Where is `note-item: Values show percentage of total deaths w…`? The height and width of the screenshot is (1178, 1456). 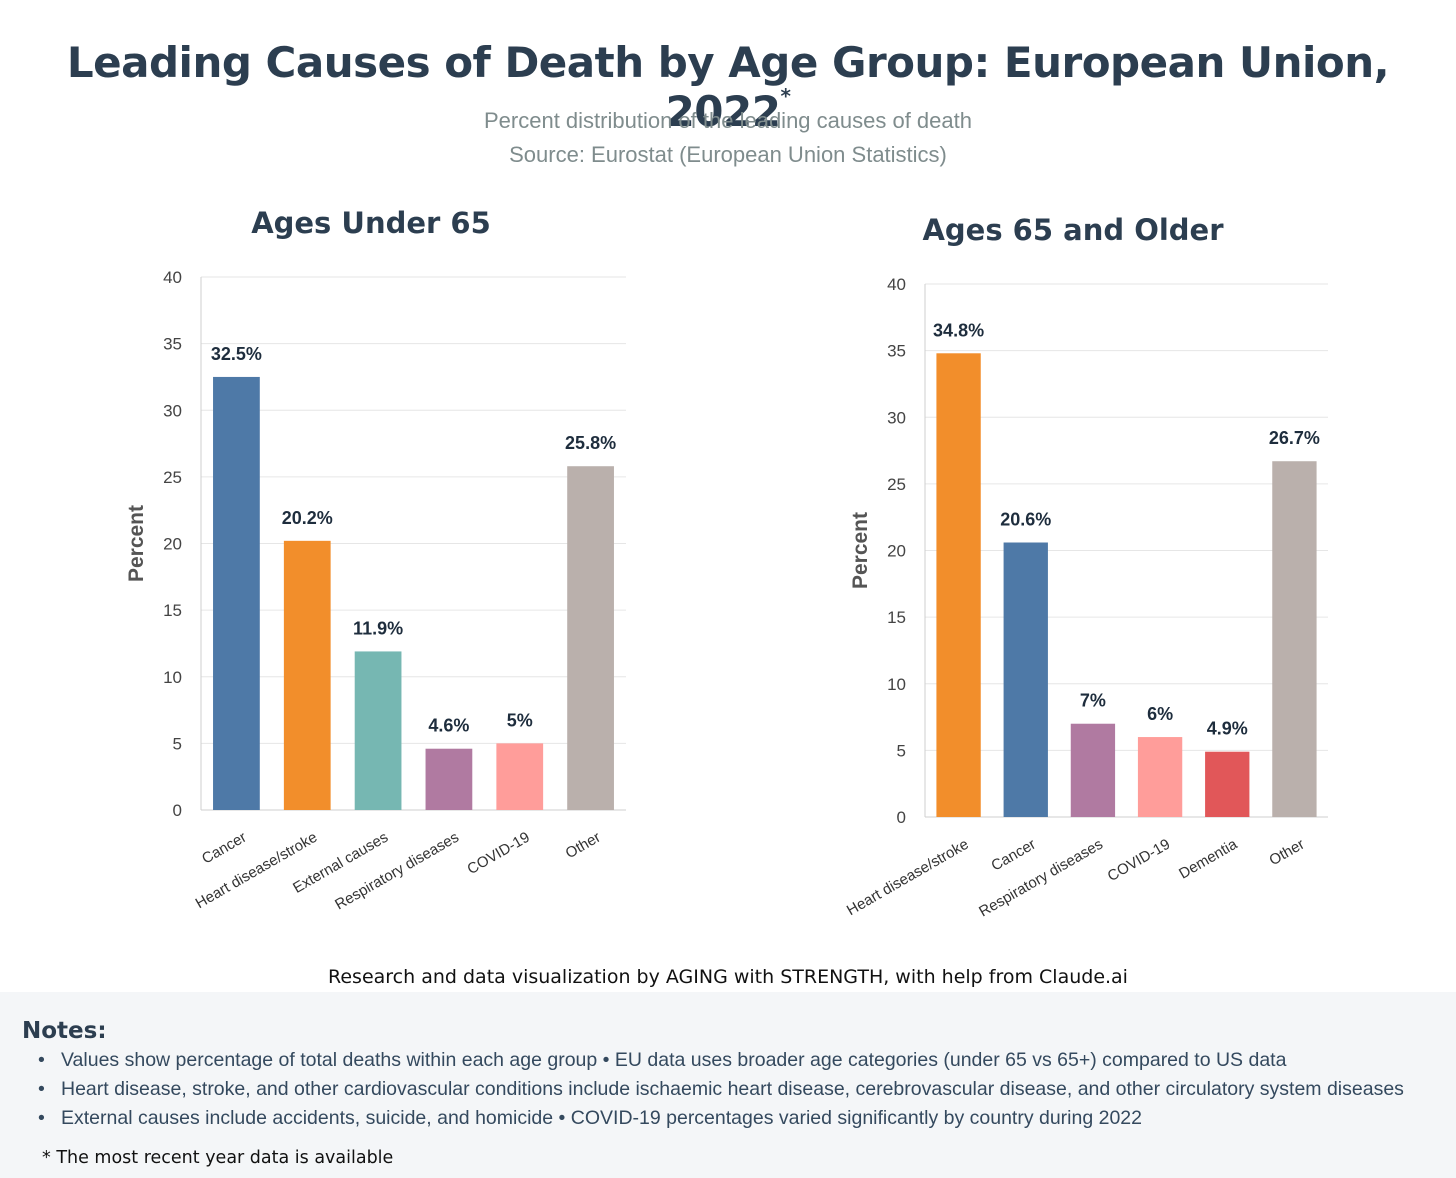
note-item: Values show percentage of total deaths w… is located at coordinates (721, 1060).